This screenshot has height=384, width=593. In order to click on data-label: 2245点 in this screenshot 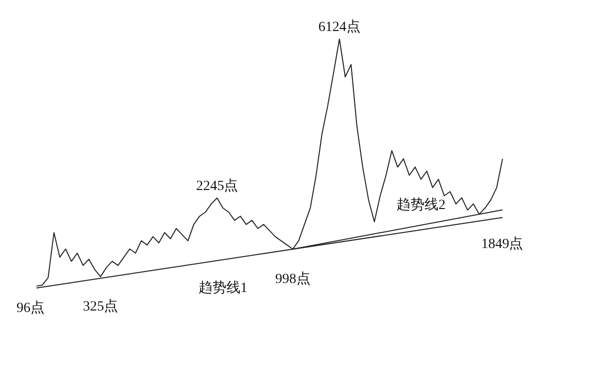, I will do `click(217, 186)`.